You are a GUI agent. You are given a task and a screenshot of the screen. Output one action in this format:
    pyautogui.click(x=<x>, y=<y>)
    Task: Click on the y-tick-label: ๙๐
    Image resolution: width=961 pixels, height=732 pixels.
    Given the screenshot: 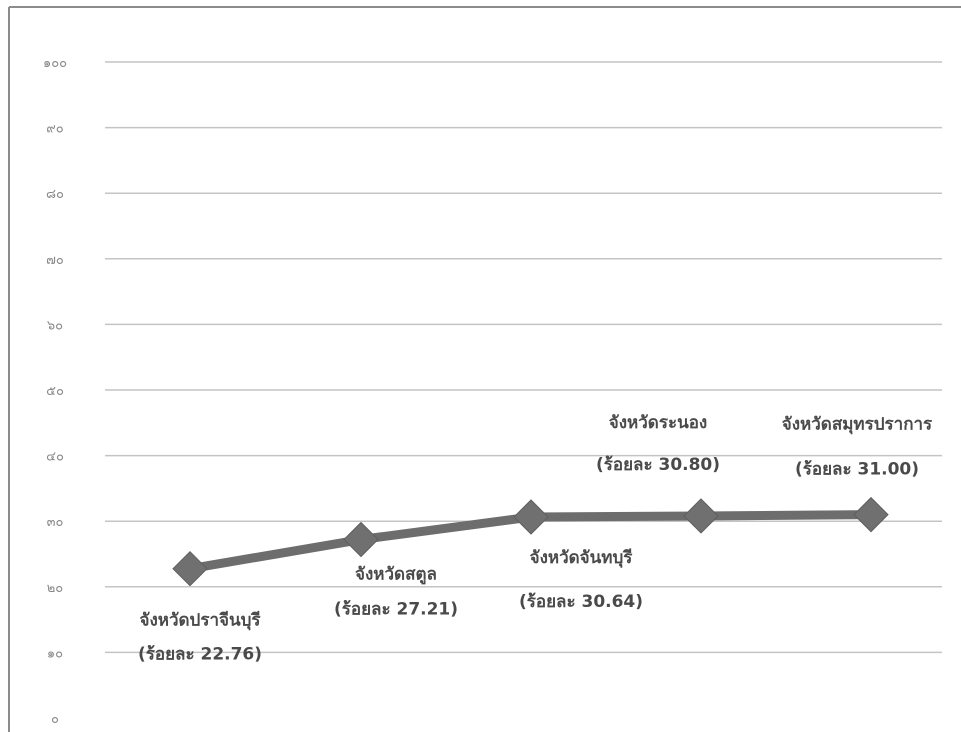 What is the action you would take?
    pyautogui.click(x=55, y=129)
    